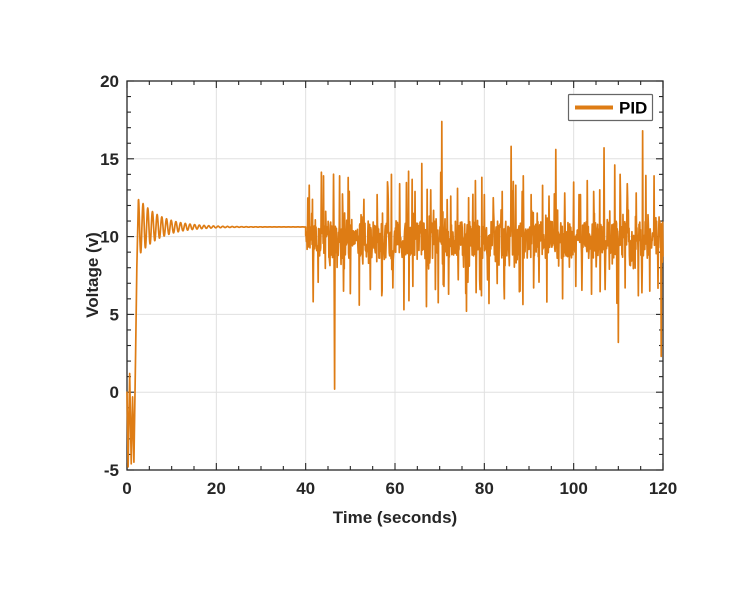 The height and width of the screenshot is (600, 750). What do you see at coordinates (395, 488) in the screenshot?
I see `x-tick-label: 60` at bounding box center [395, 488].